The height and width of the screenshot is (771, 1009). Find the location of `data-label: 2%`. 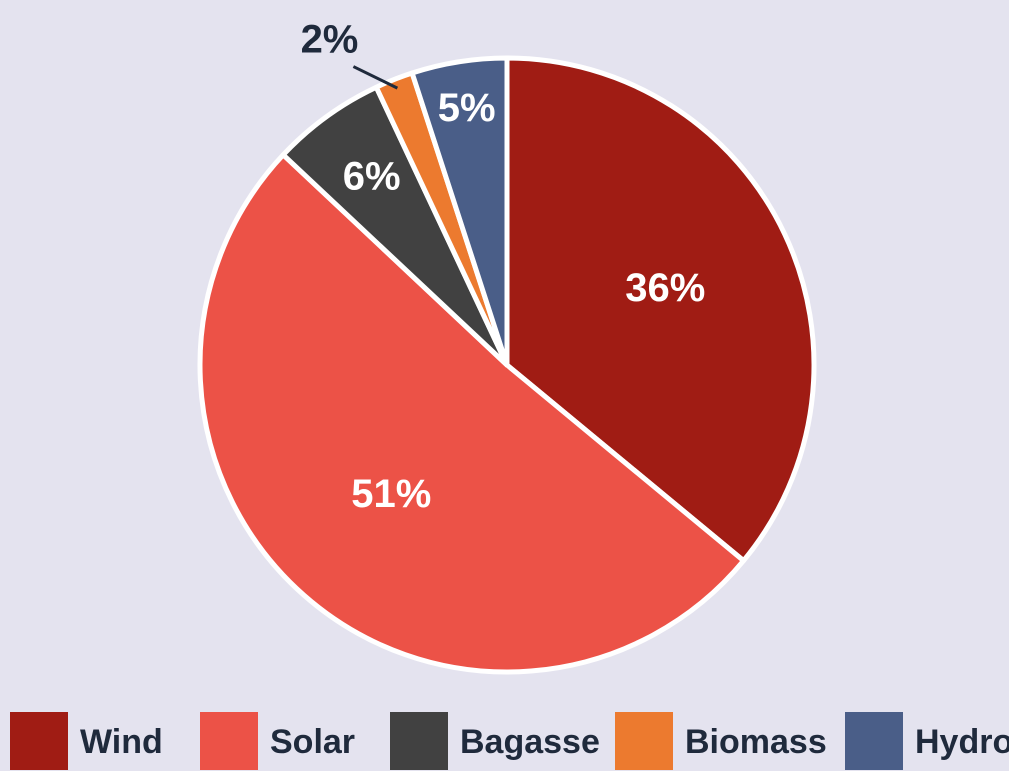

data-label: 2% is located at coordinates (330, 40).